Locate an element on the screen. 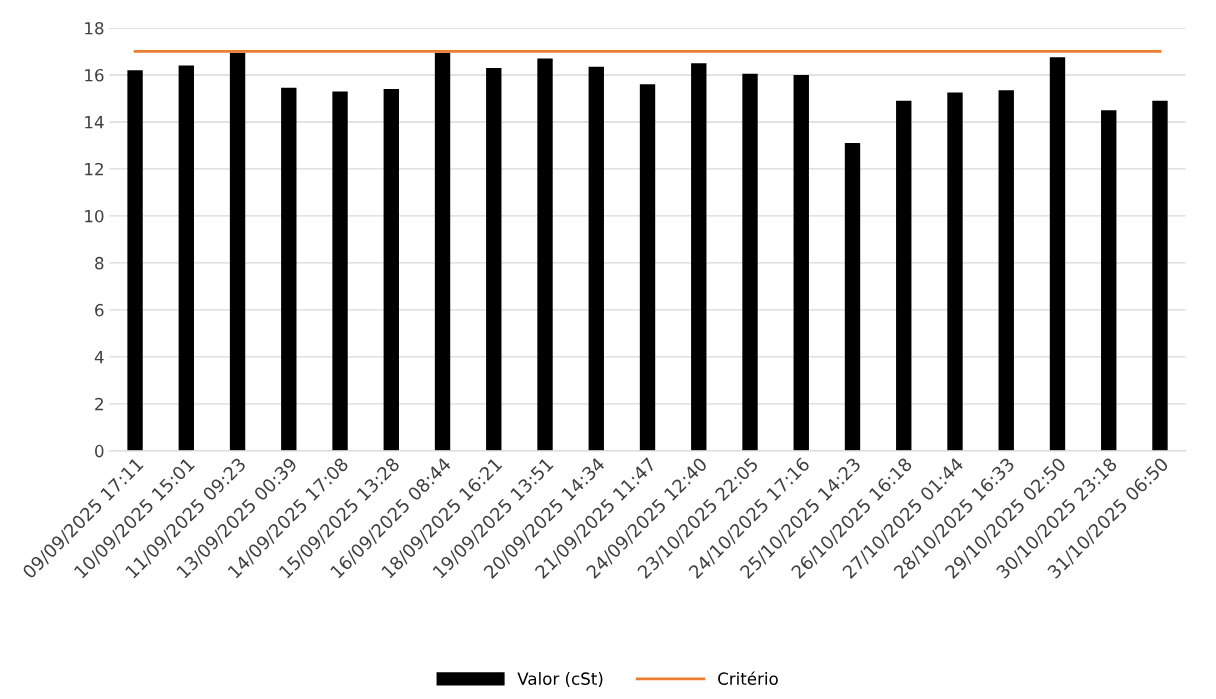  y-tick-label: 2 is located at coordinates (99, 404).